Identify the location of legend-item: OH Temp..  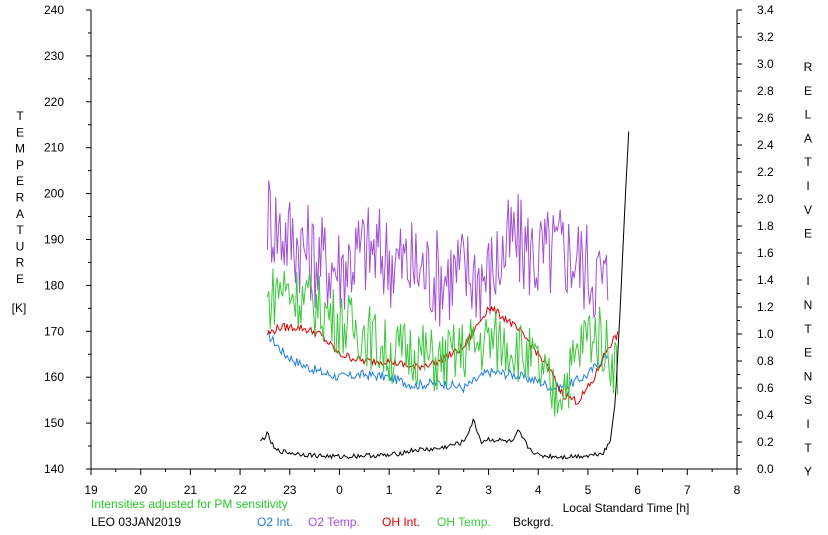
(464, 522).